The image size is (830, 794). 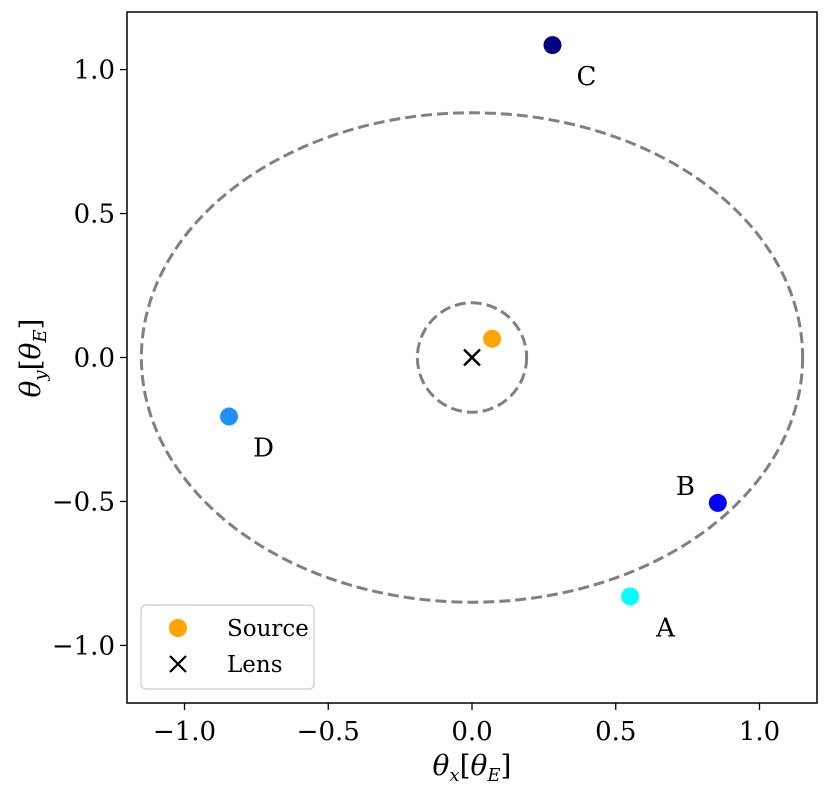 What do you see at coordinates (178, 664) in the screenshot?
I see `legend-lens-marker` at bounding box center [178, 664].